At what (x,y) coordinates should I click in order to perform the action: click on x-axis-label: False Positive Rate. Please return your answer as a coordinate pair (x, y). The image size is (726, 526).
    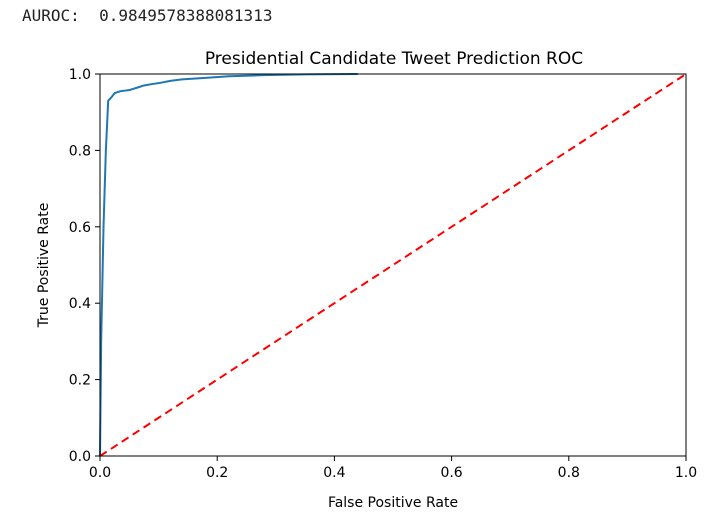
    Looking at the image, I should click on (393, 503).